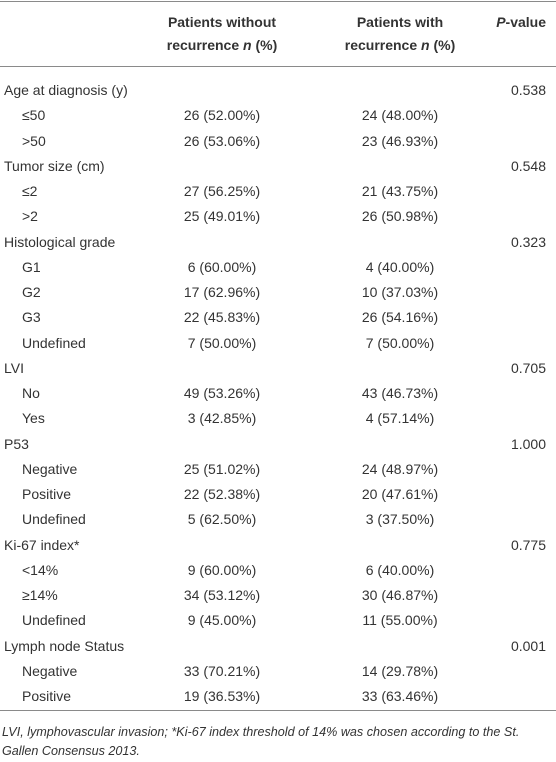 Image resolution: width=556 pixels, height=762 pixels. What do you see at coordinates (14, 367) in the screenshot?
I see `group-label: LVI` at bounding box center [14, 367].